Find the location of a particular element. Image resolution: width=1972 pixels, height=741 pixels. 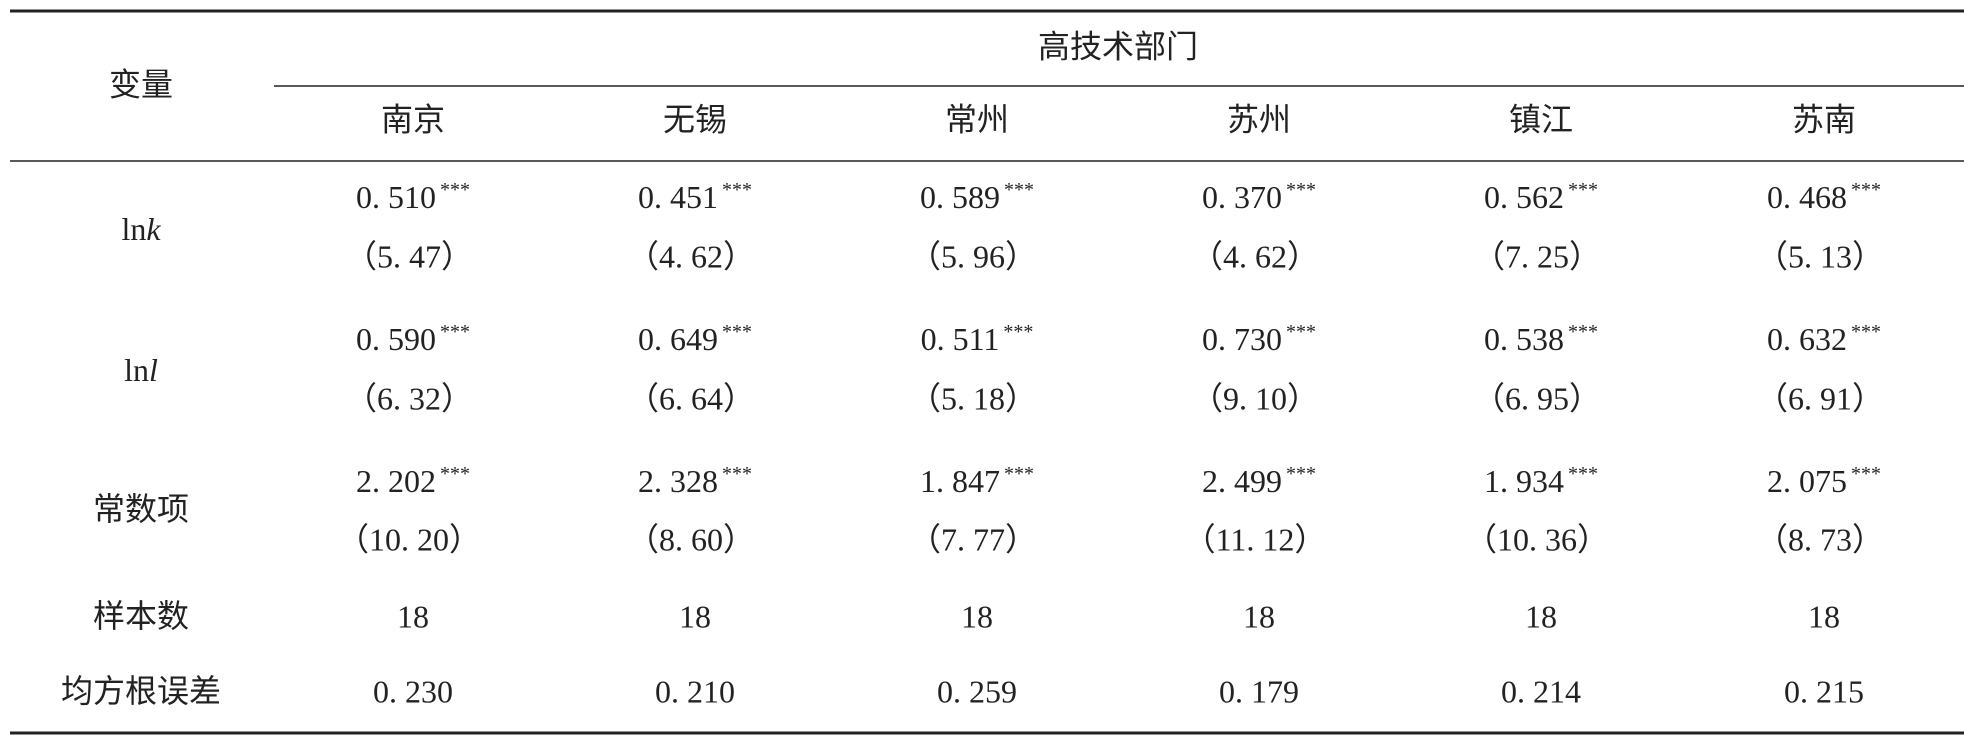

t-stat: （5. 18） is located at coordinates (973, 398).